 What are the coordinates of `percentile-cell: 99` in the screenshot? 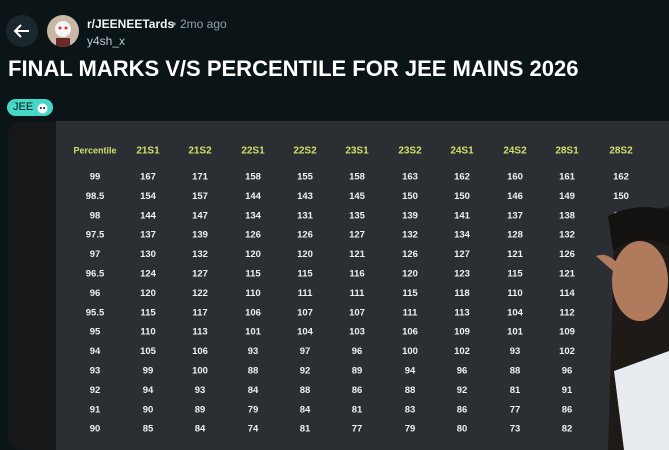 It's located at (95, 177).